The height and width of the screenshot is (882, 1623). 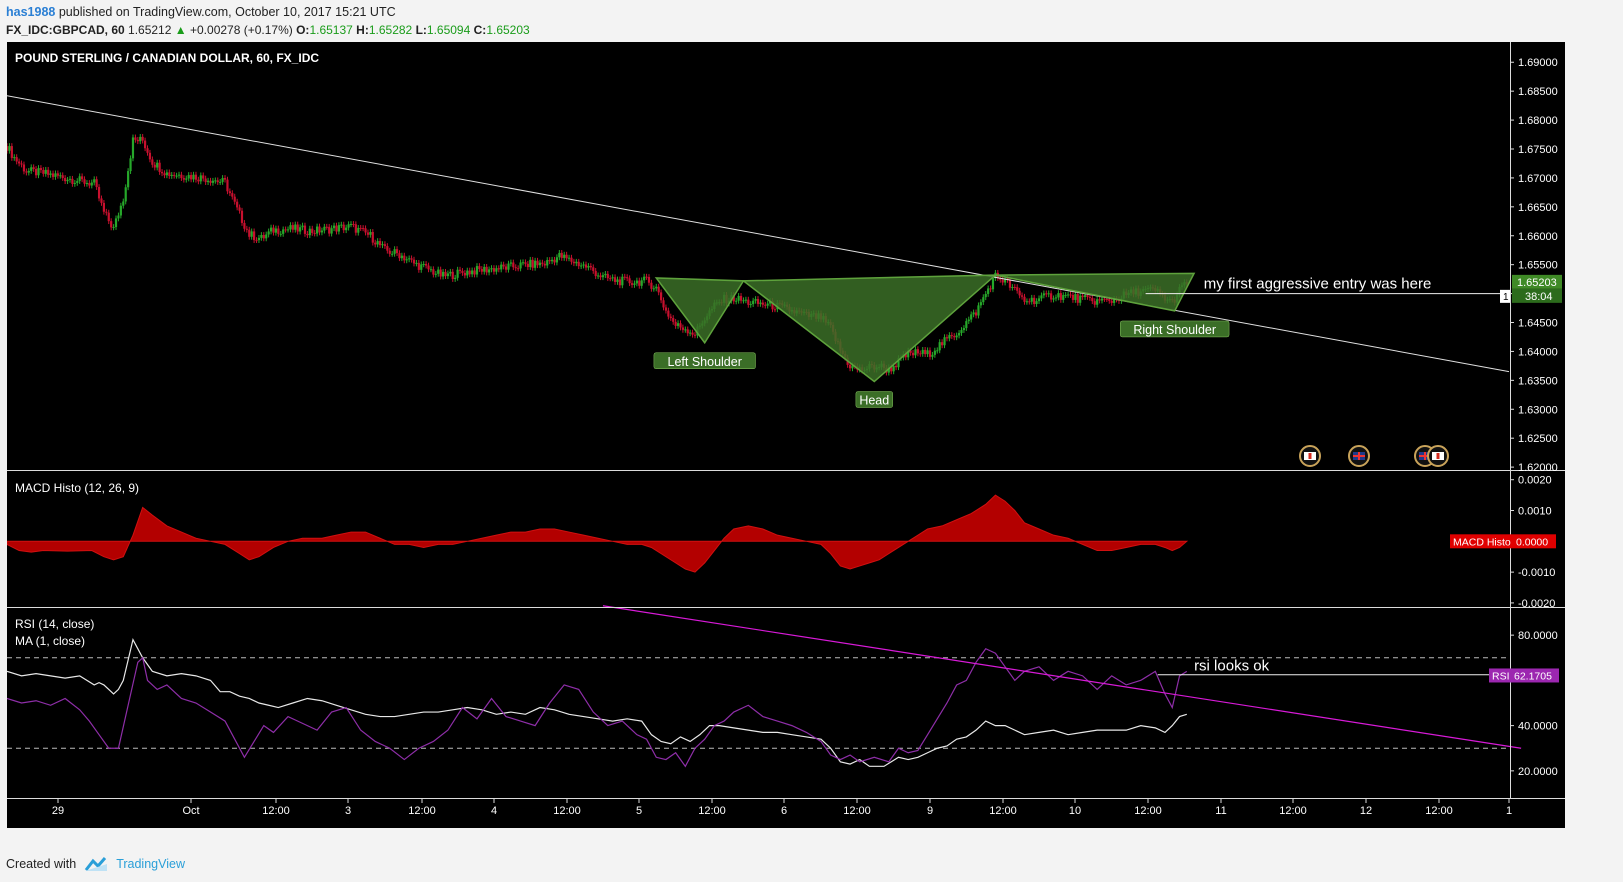 I want to click on uk-flag-icon, so click(x=1359, y=456).